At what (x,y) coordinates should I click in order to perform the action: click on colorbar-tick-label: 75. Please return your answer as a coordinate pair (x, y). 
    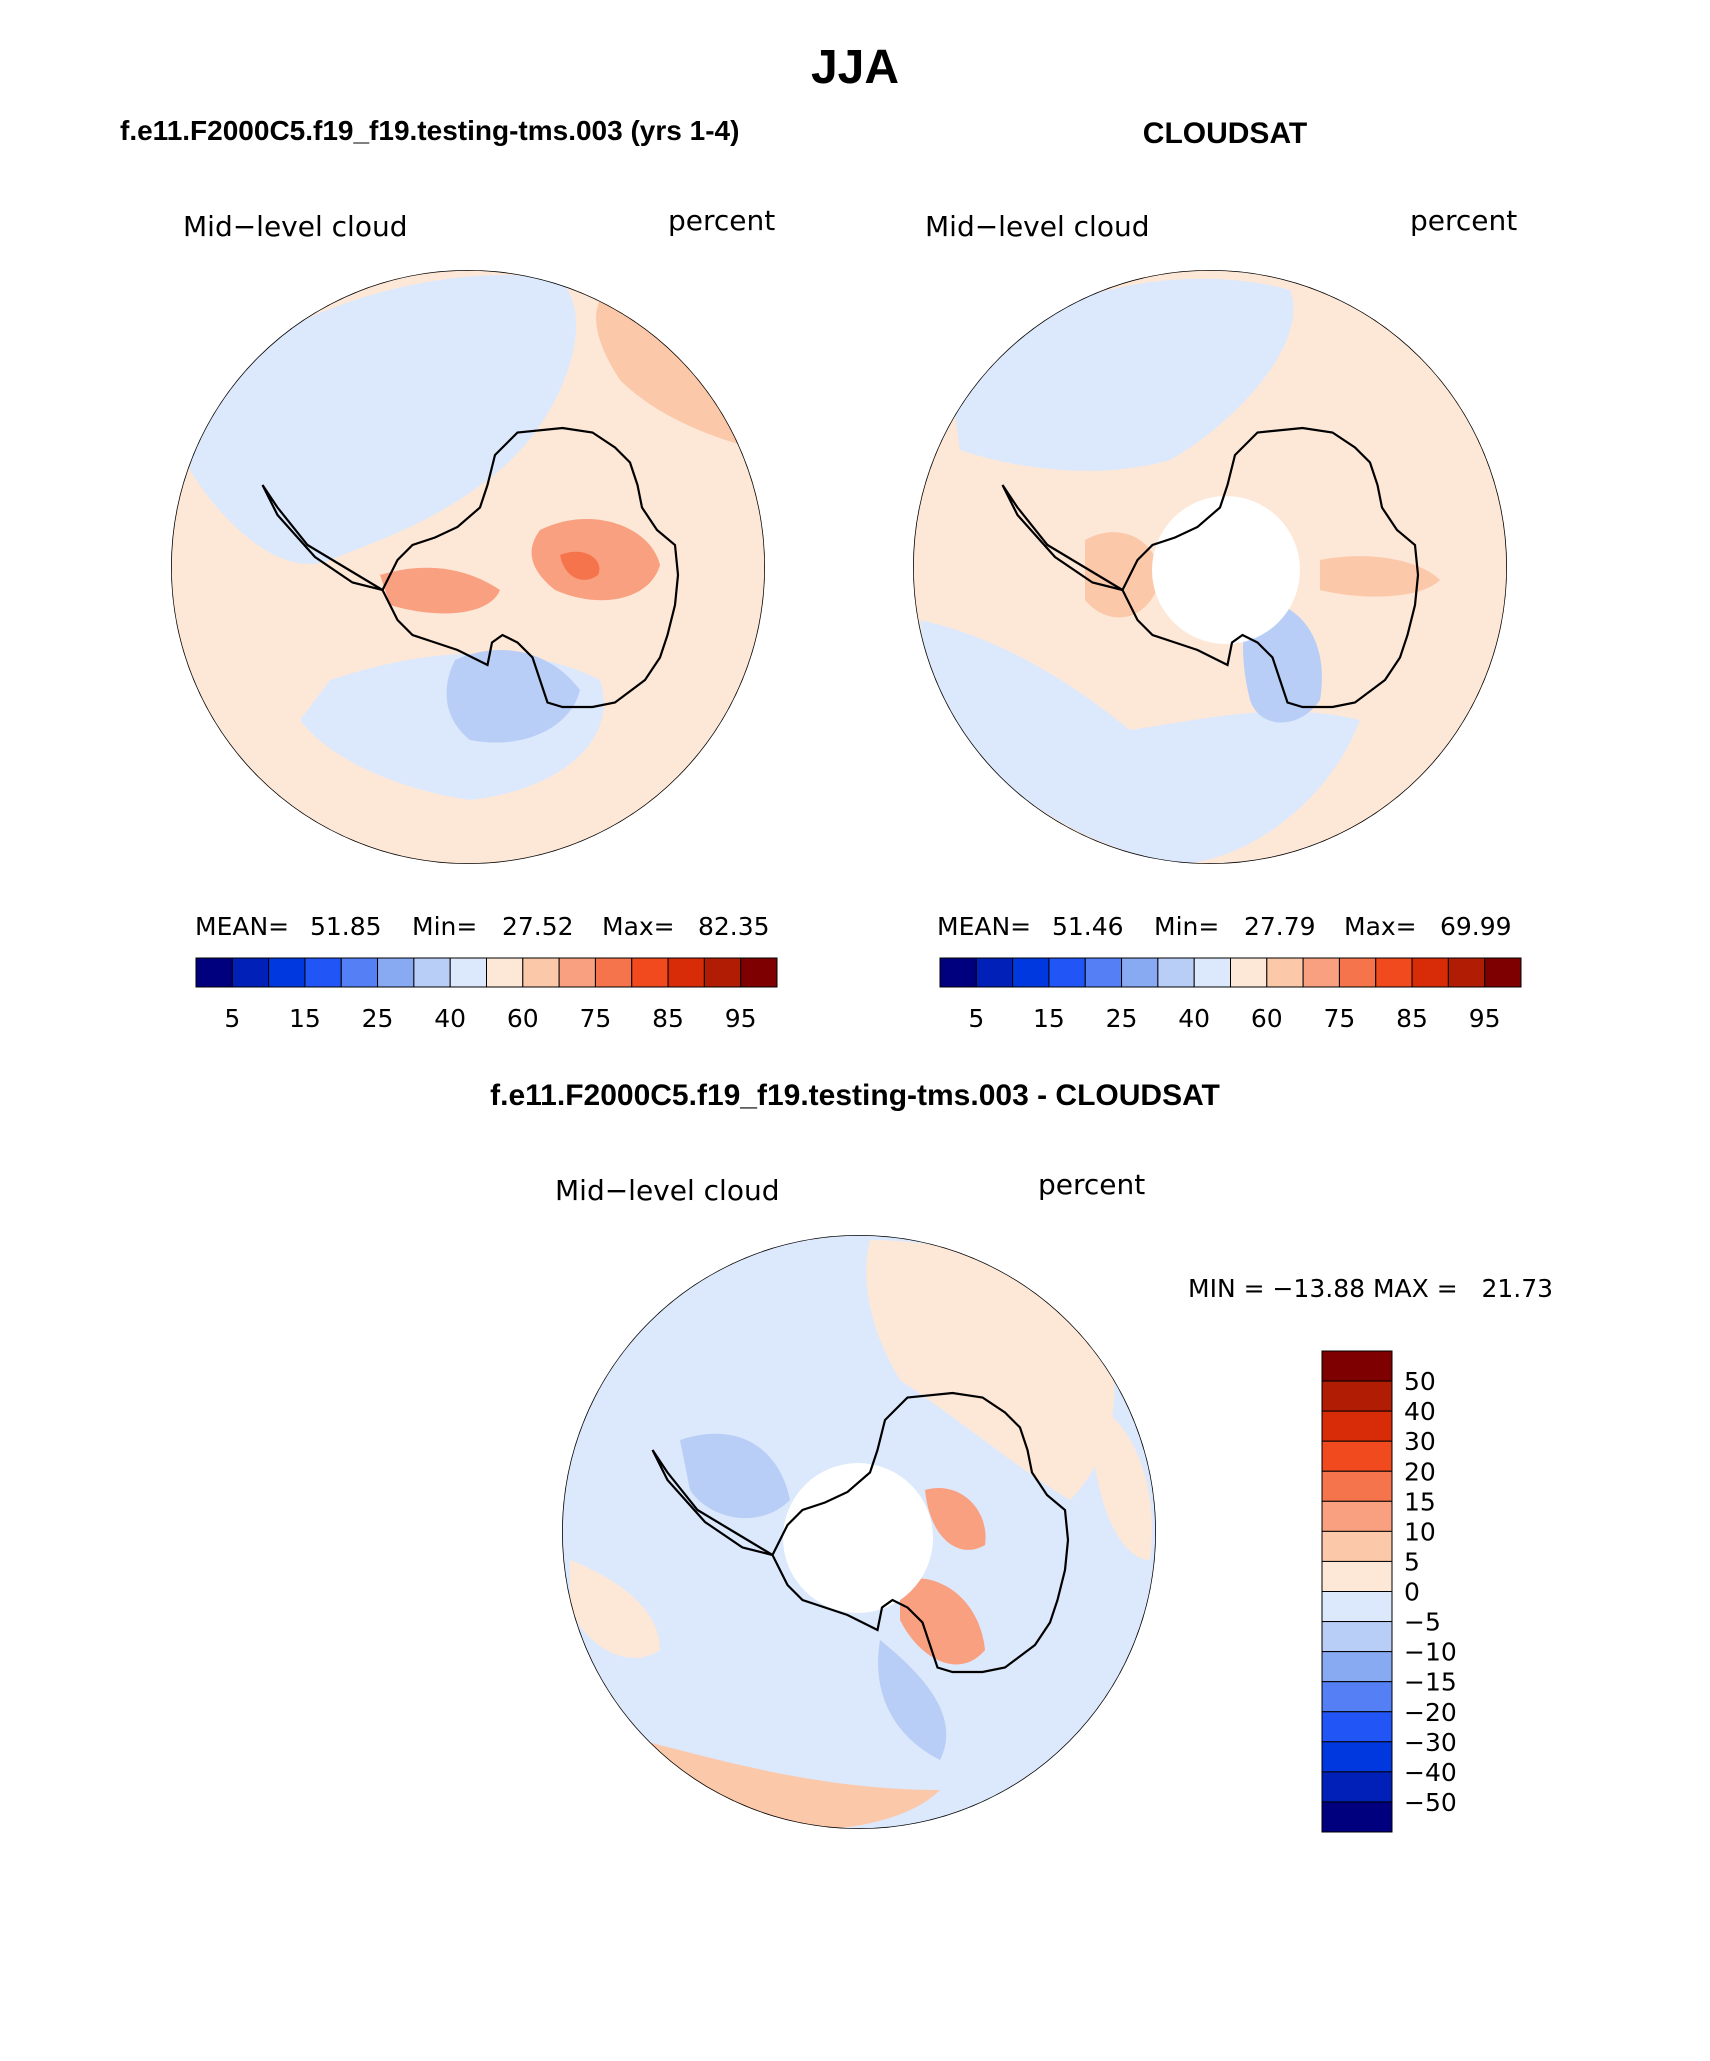
    Looking at the image, I should click on (1340, 1018).